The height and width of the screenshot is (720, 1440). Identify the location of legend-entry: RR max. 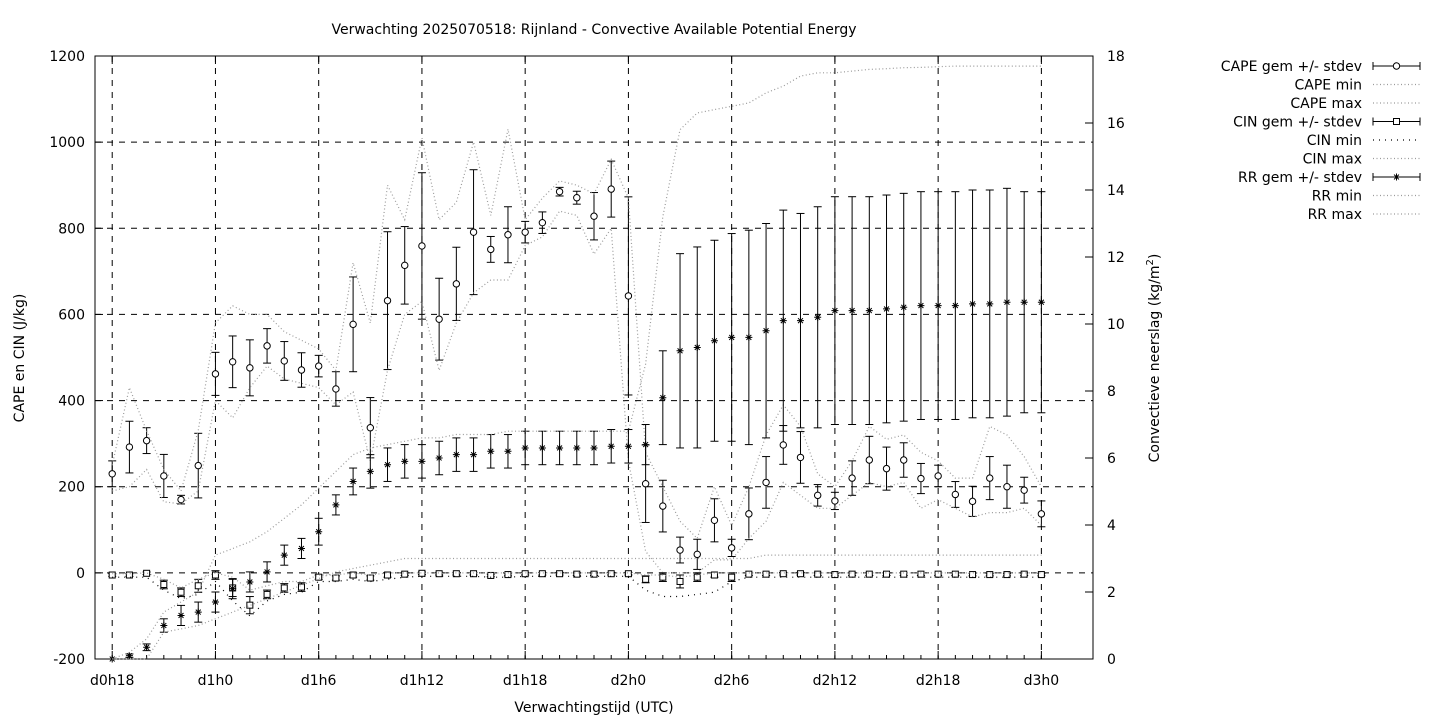
(1364, 215).